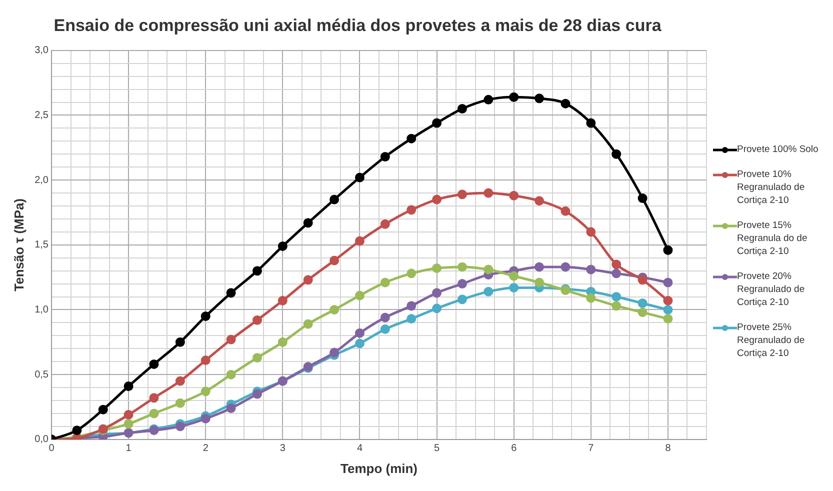  I want to click on legend-label: Provete 10% Regranulado de Cortiça 2-10, so click(771, 187).